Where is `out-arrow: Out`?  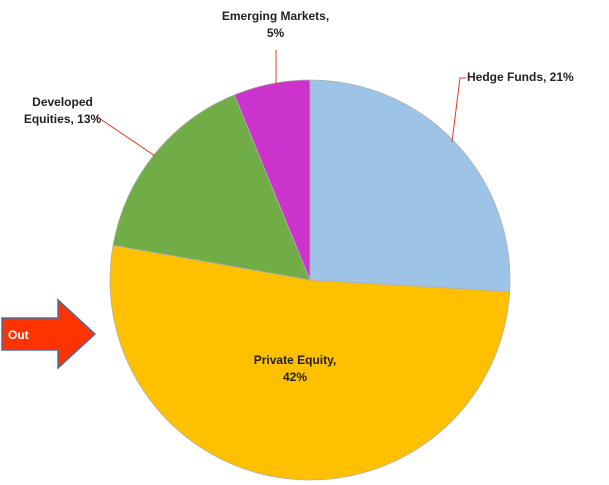 out-arrow: Out is located at coordinates (49, 334).